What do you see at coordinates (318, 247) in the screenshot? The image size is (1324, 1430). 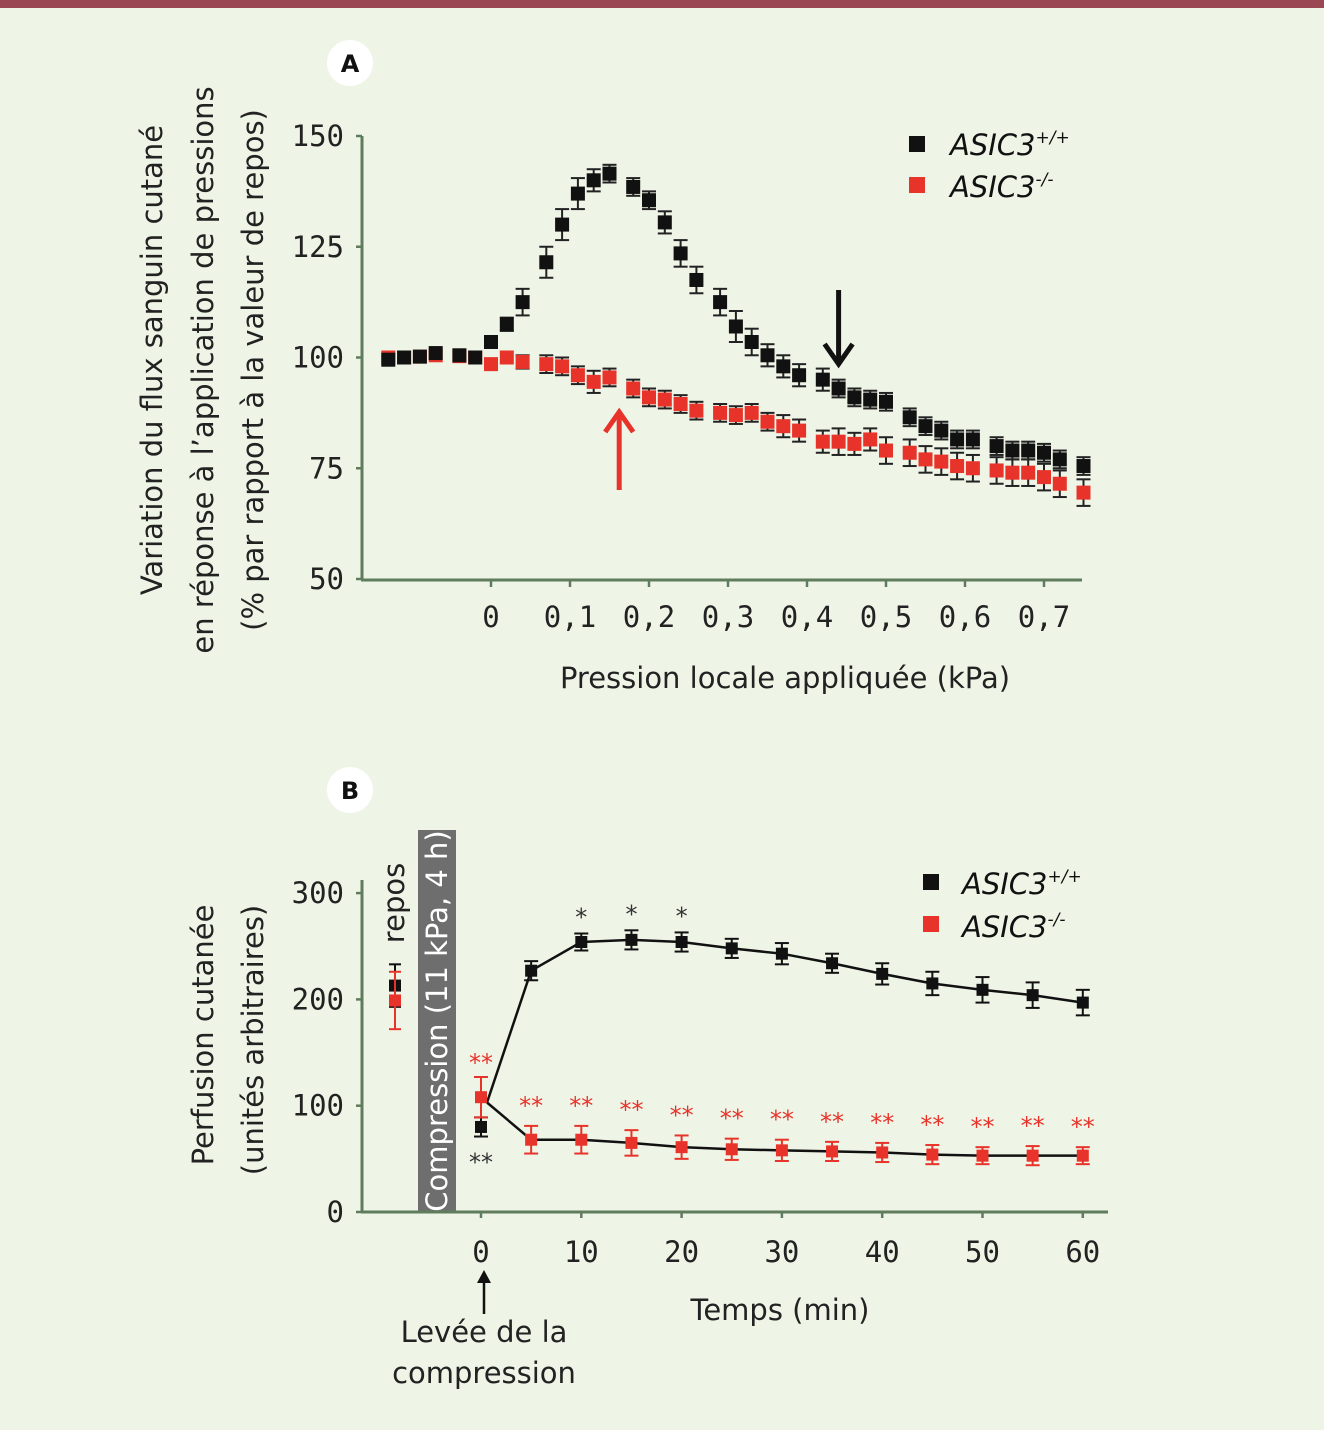 I see `y-tick-label: 125` at bounding box center [318, 247].